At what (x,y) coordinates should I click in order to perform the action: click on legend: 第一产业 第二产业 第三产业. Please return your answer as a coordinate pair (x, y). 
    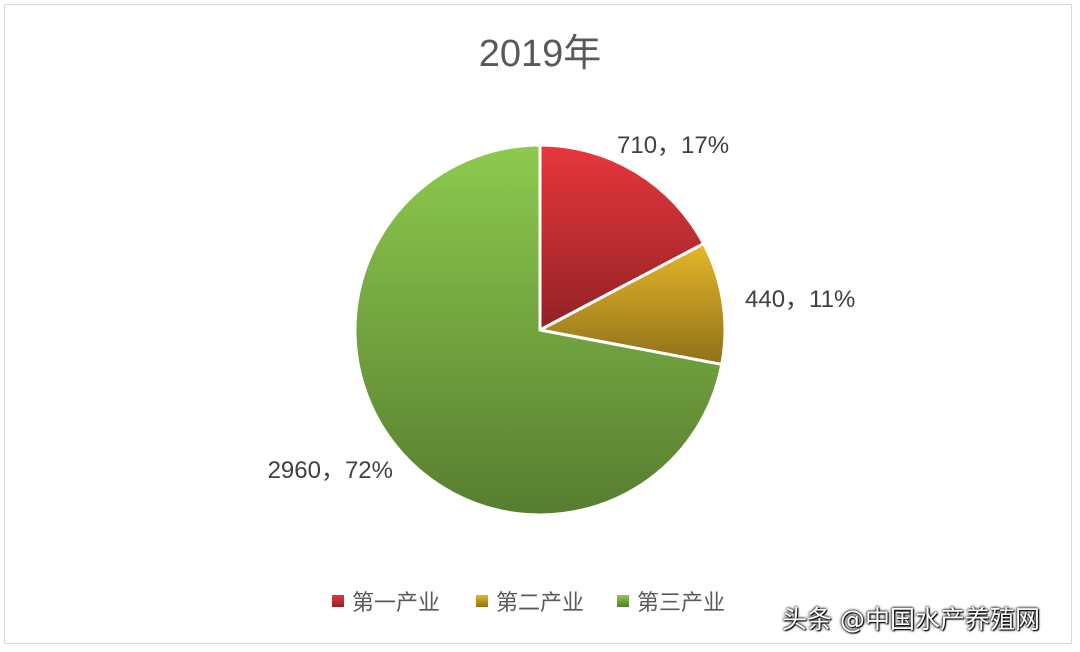
    Looking at the image, I should click on (528, 603).